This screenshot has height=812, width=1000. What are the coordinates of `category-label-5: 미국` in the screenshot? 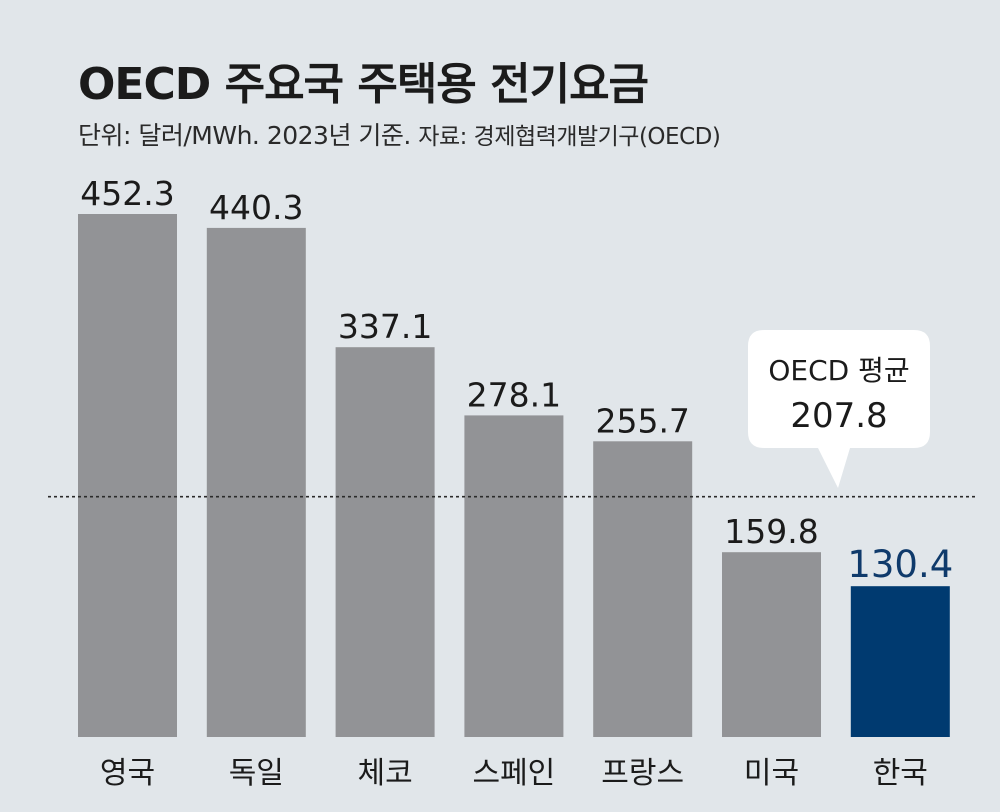 It's located at (771, 773).